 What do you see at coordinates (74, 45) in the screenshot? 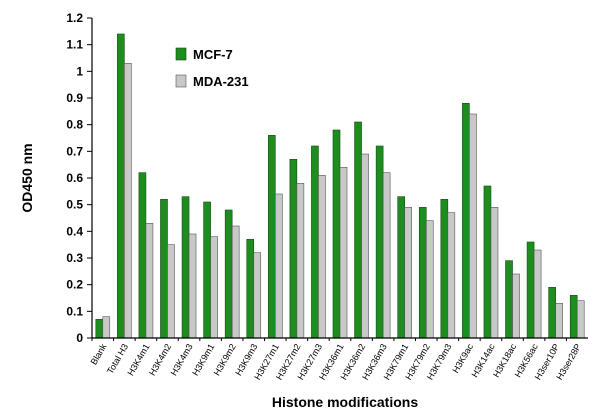
I see `y-tick-label: 1.1` at bounding box center [74, 45].